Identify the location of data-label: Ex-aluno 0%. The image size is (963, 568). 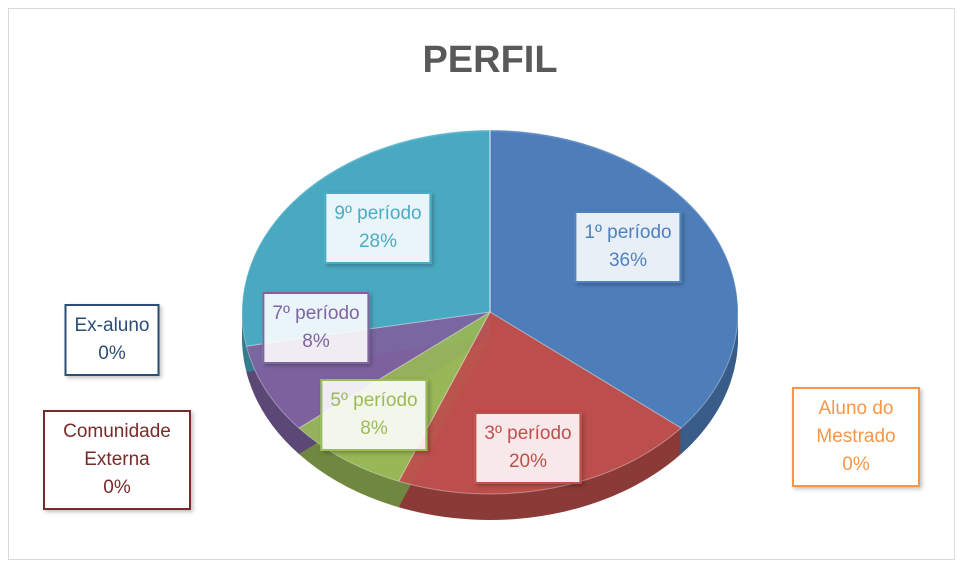
(112, 340).